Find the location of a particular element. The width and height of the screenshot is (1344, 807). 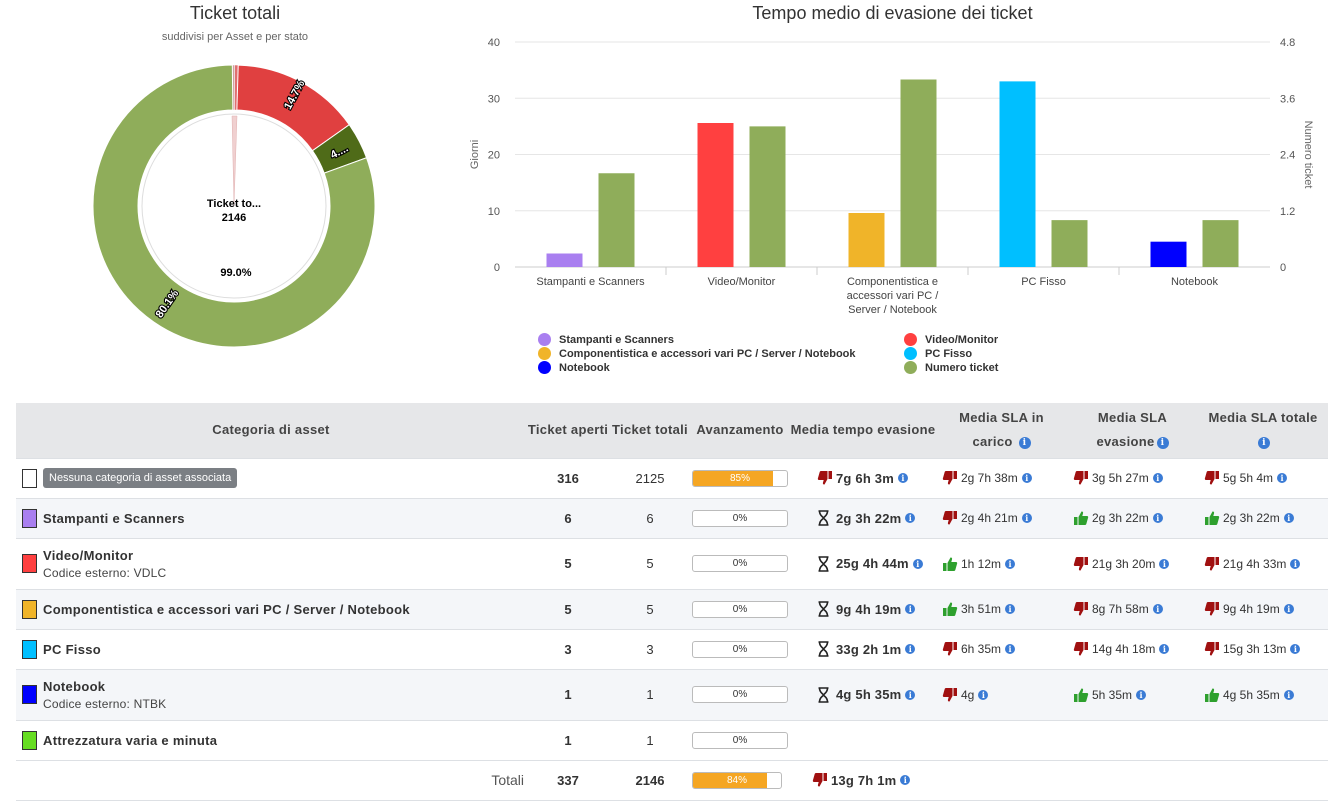

progress-fill is located at coordinates (733, 478).